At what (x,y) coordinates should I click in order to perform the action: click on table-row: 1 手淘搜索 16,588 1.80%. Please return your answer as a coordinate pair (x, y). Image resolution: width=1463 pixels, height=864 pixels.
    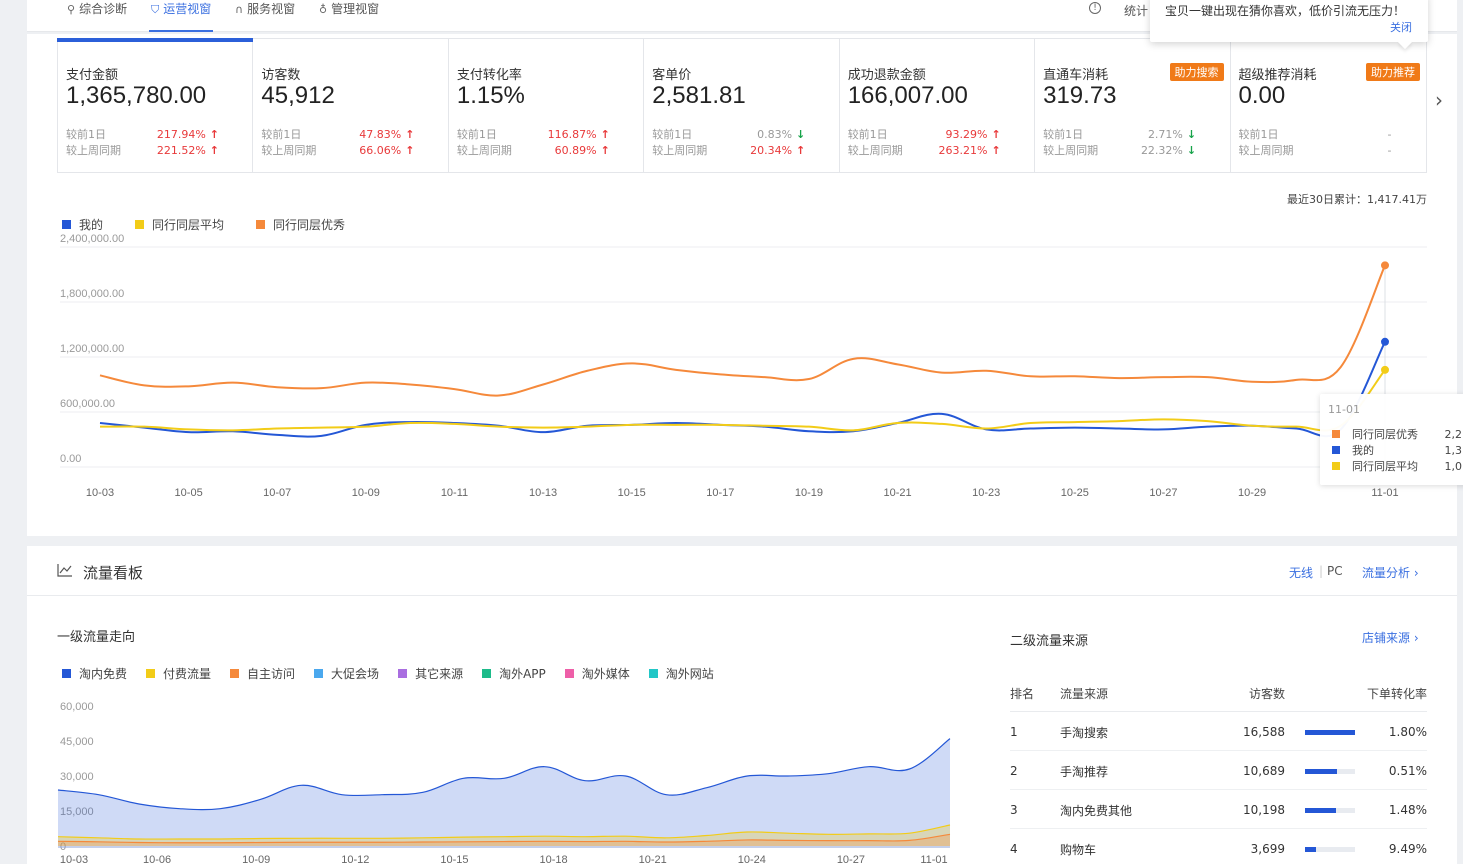
    Looking at the image, I should click on (1218, 731).